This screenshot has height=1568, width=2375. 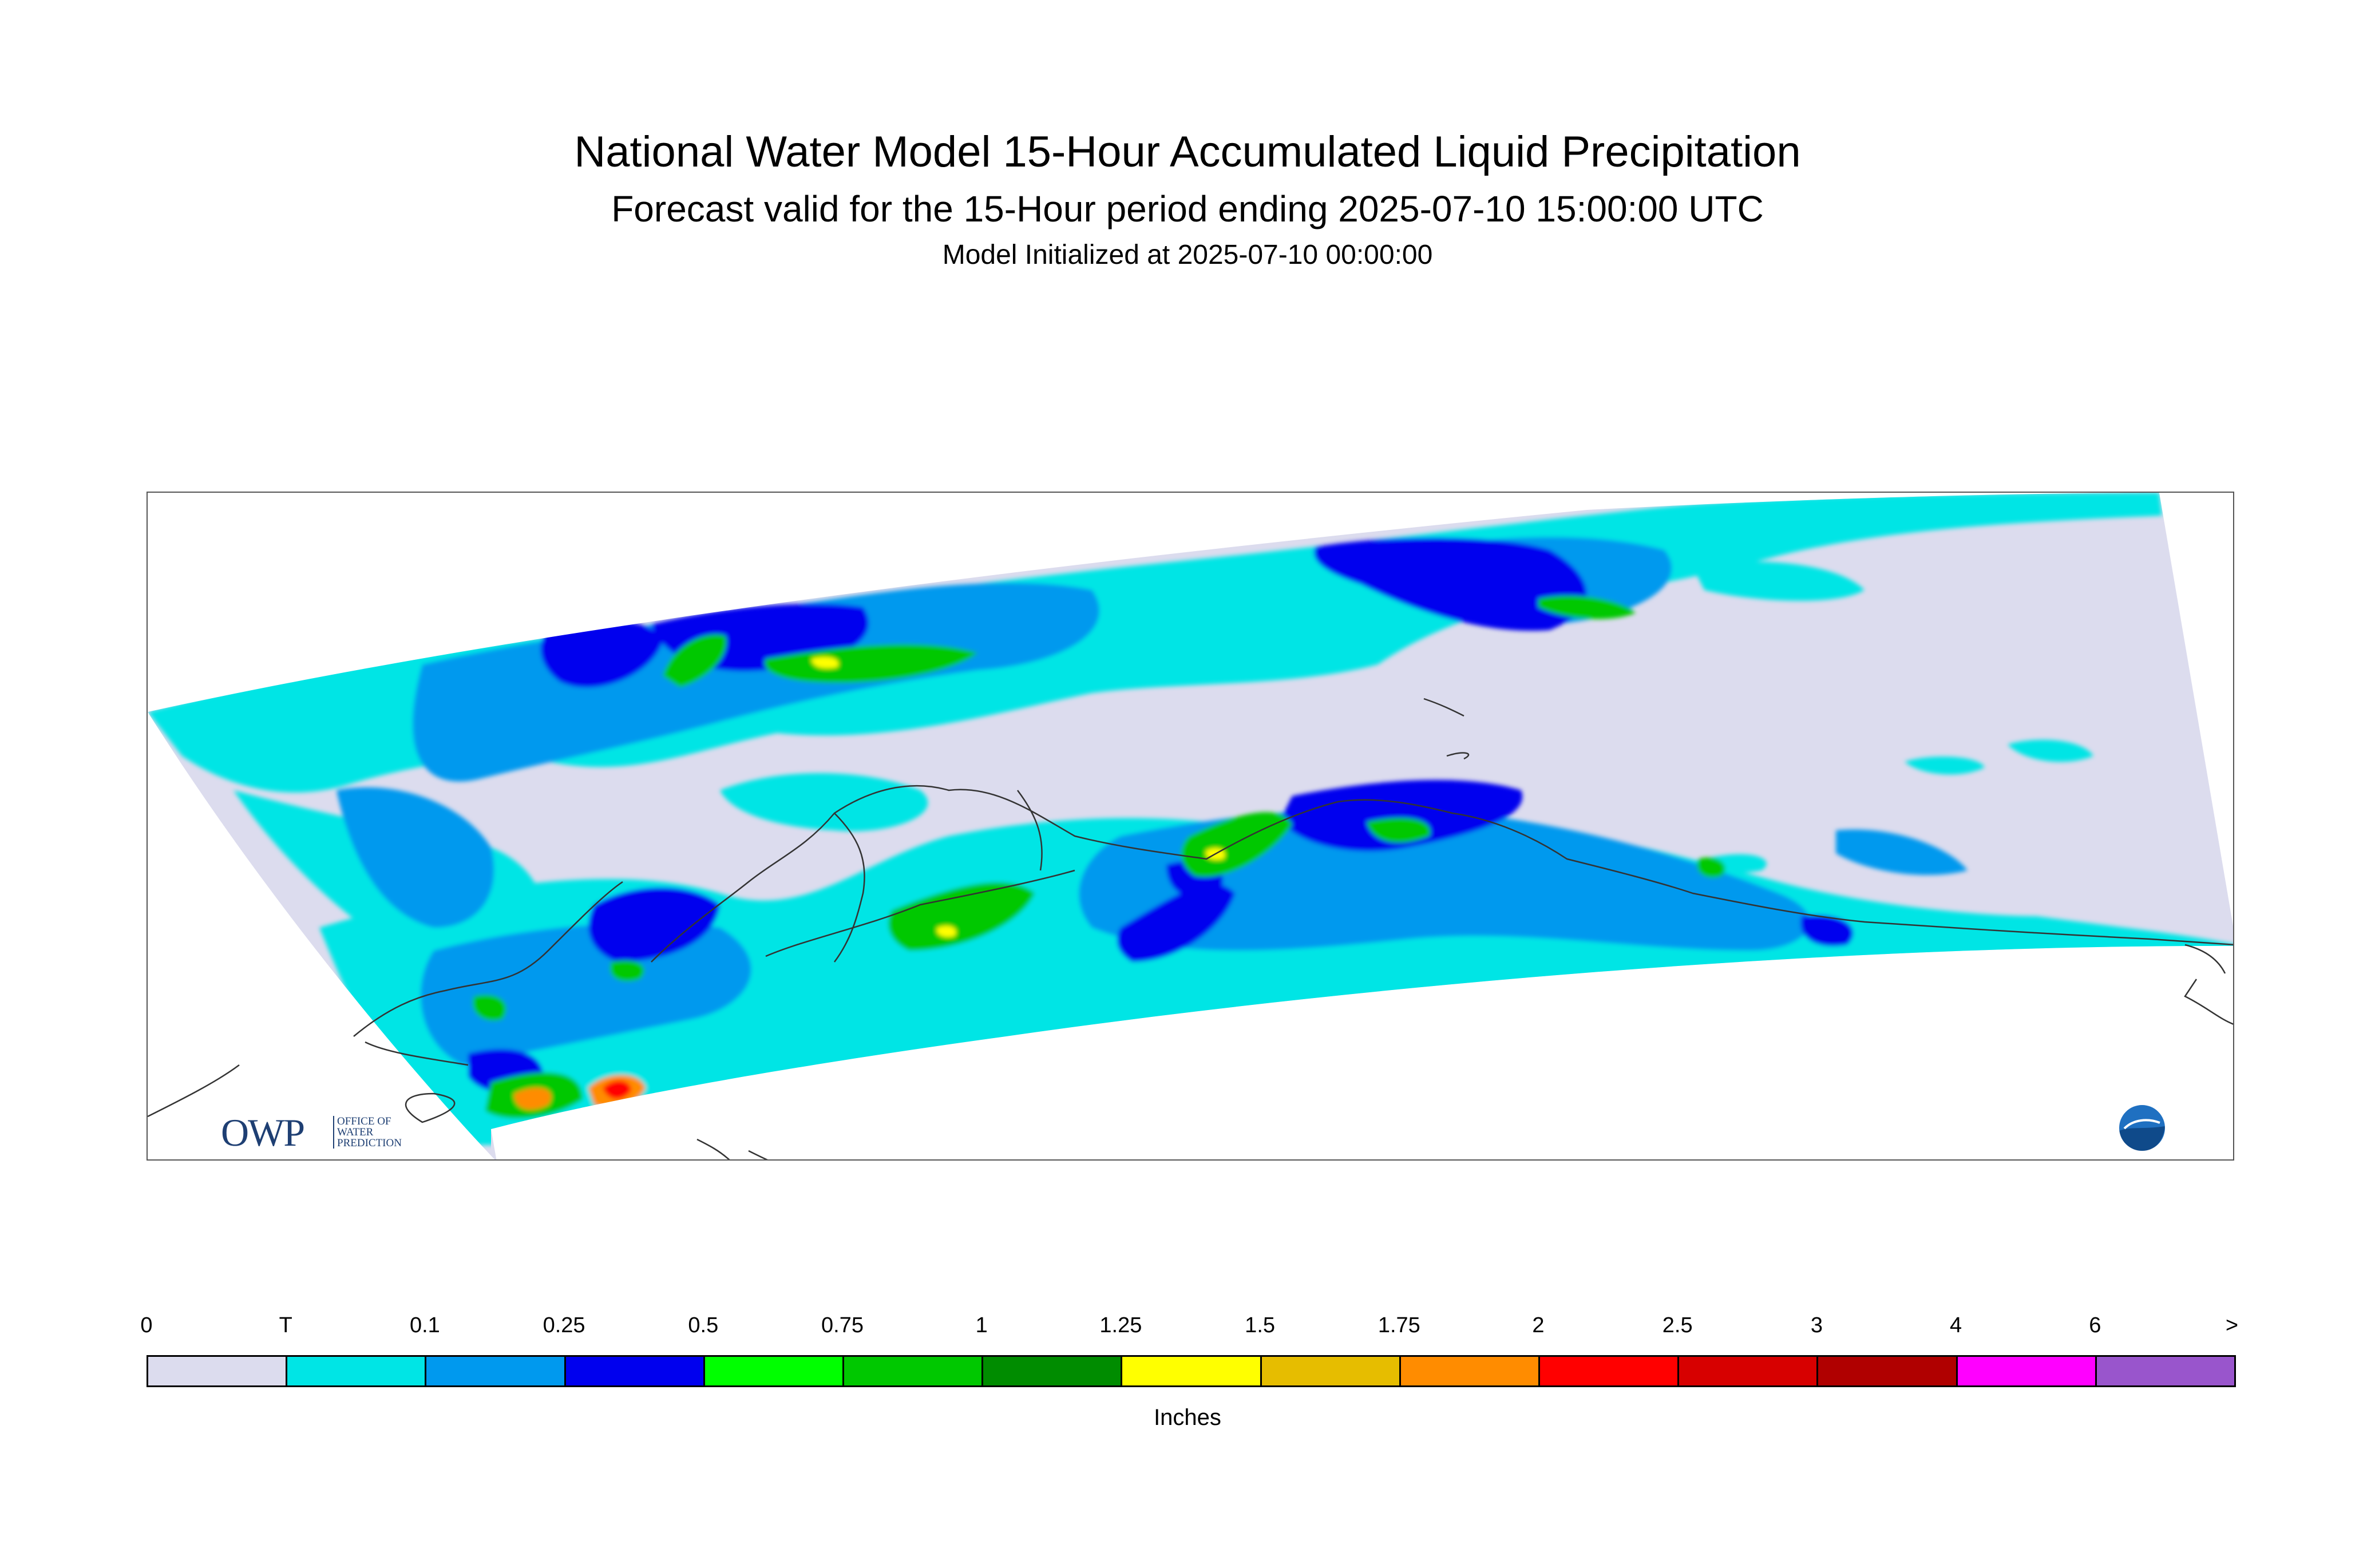 What do you see at coordinates (389, 1132) in the screenshot?
I see `owp-logo-subtitle: OFFICE OF WATER PREDICTION` at bounding box center [389, 1132].